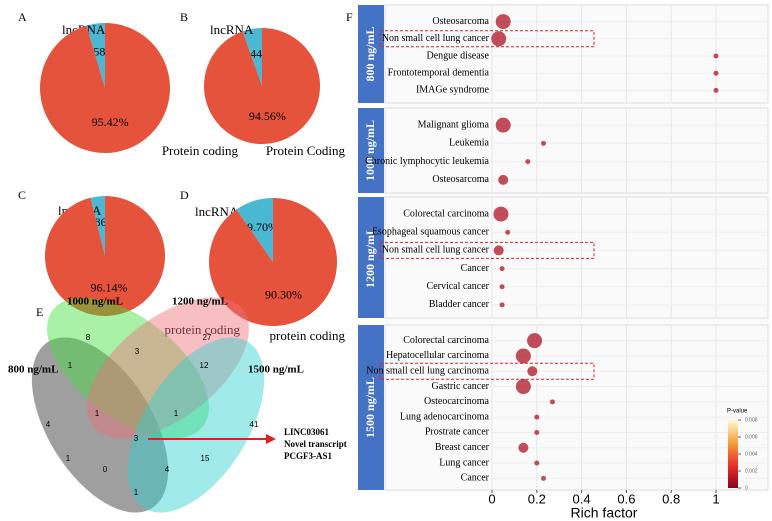 Image resolution: width=772 pixels, height=521 pixels. What do you see at coordinates (22, 17) in the screenshot?
I see `panel-label: A` at bounding box center [22, 17].